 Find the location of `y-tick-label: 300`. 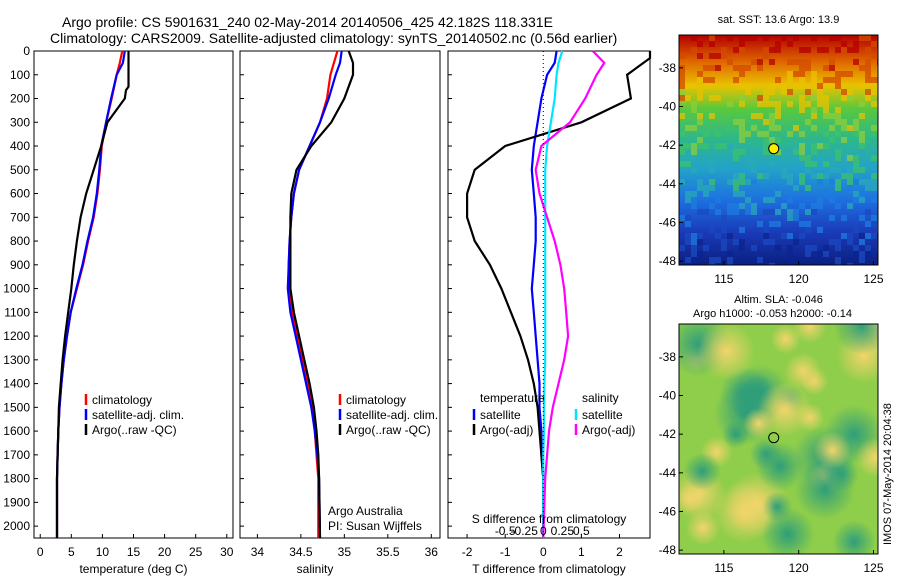

y-tick-label: 300 is located at coordinates (20, 122).